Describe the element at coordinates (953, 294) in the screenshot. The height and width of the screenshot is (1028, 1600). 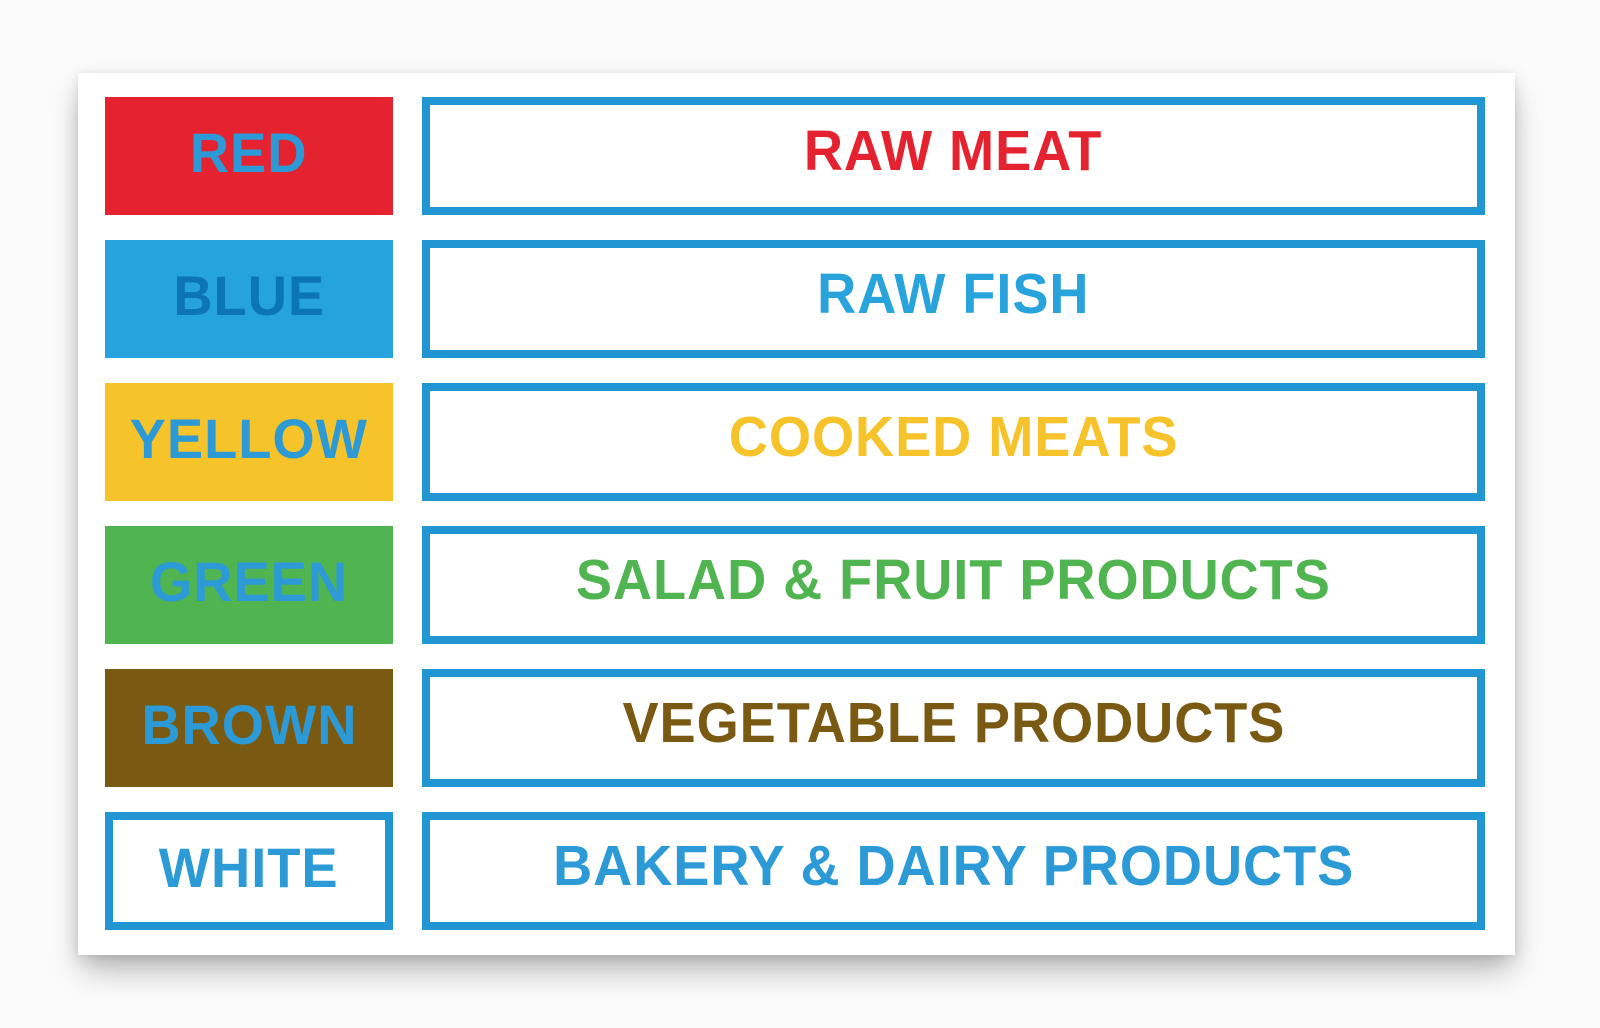
I see `category-label-raw-fish: RAW FISH` at that location.